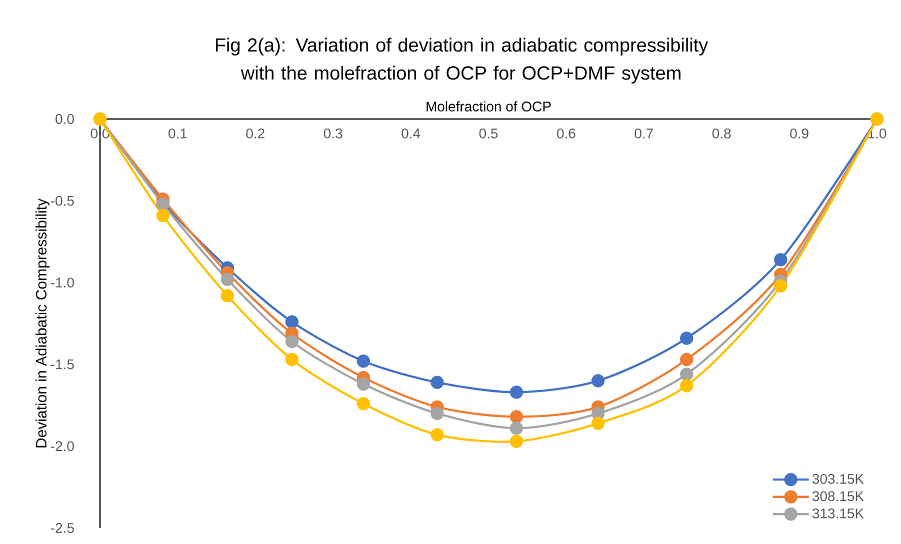  Describe the element at coordinates (799, 133) in the screenshot. I see `x-tick-label: 0.9` at that location.